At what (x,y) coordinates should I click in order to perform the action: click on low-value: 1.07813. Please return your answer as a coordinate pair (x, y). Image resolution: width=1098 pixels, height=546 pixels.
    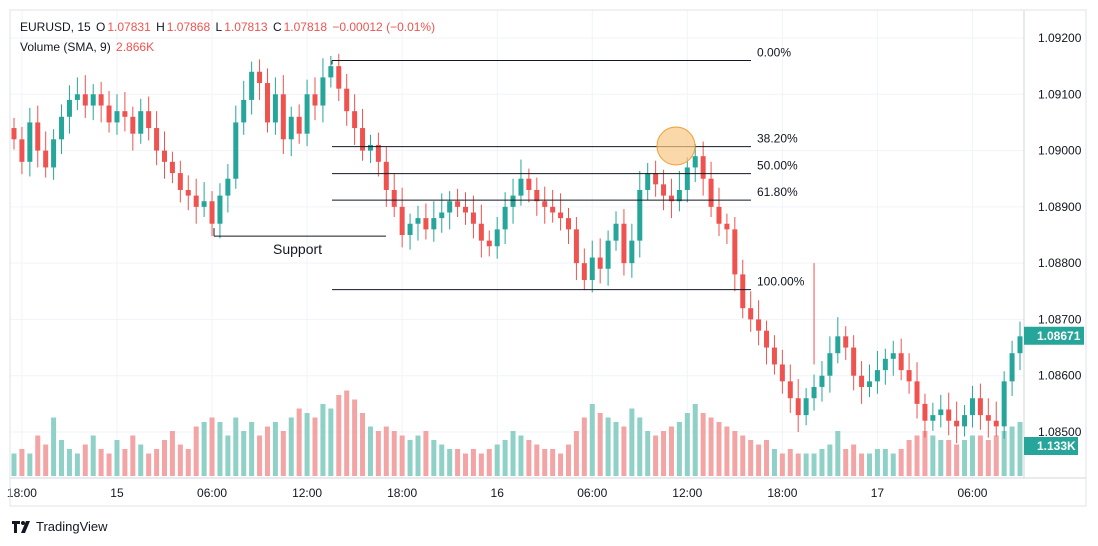
    Looking at the image, I should click on (246, 27).